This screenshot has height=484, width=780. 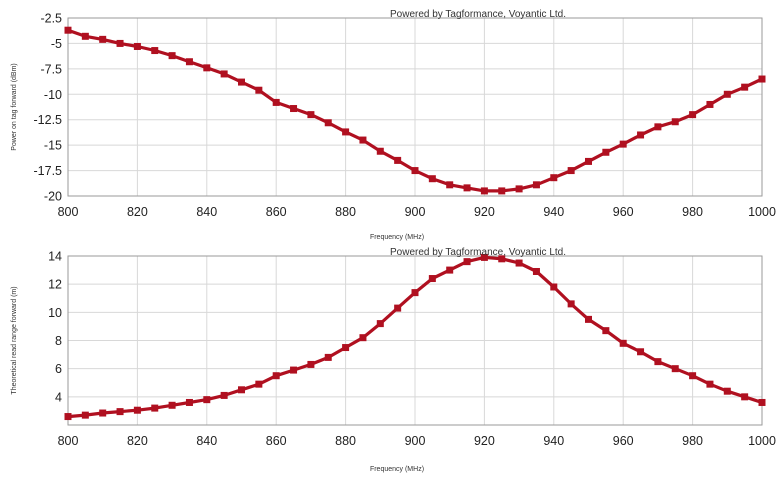 What do you see at coordinates (58, 397) in the screenshot?
I see `y-tick-label: 4` at bounding box center [58, 397].